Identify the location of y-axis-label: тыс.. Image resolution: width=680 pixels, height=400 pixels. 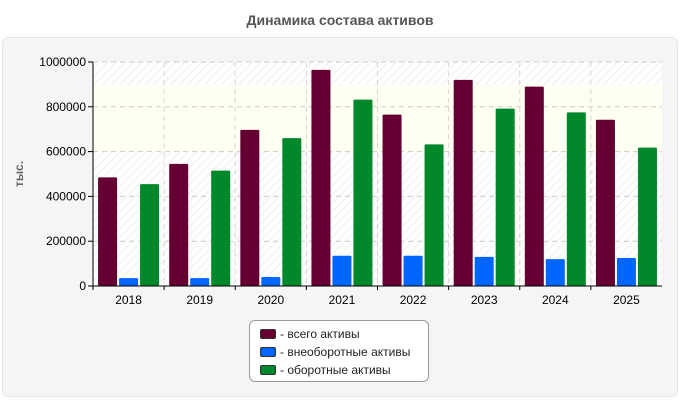
(19, 174).